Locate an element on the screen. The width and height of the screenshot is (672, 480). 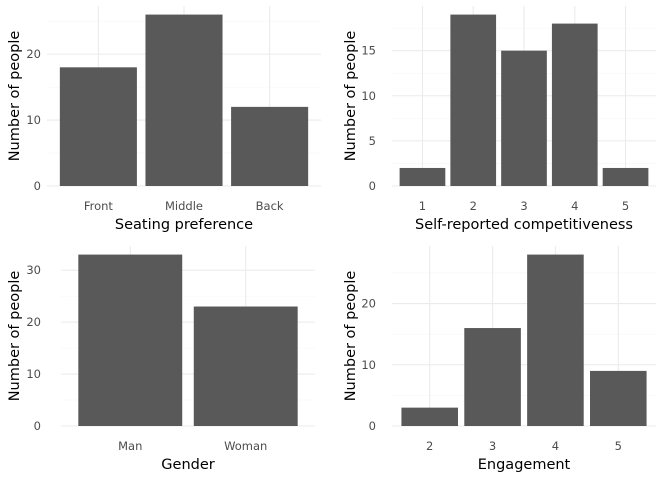
bar-Front is located at coordinates (98, 126).